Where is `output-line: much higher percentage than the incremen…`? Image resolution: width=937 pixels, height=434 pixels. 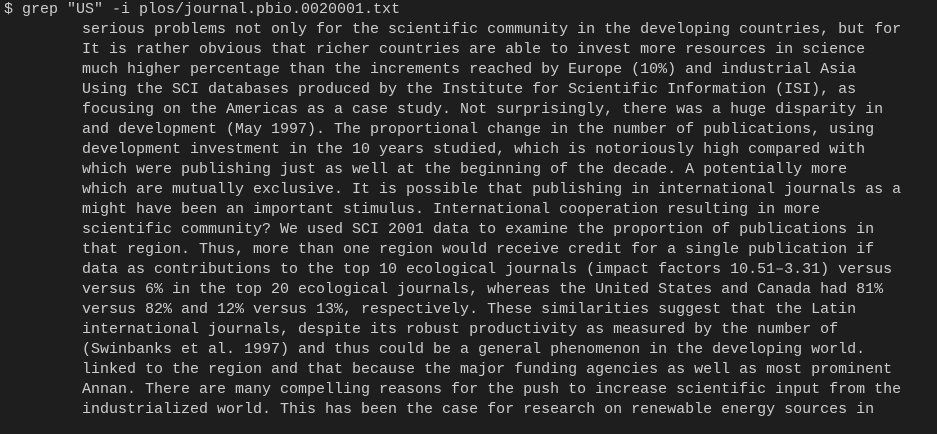 output-line: much higher percentage than the incremen… is located at coordinates (469, 69).